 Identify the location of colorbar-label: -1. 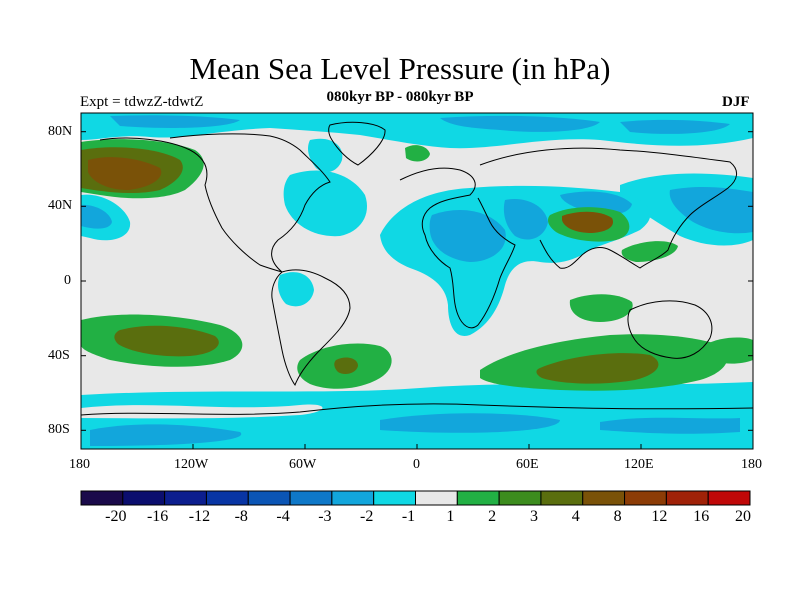
(408, 516).